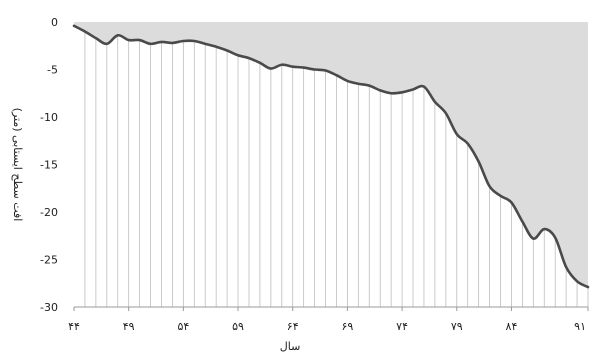 This screenshot has height=359, width=595. I want to click on y-tick-label: -30, so click(49, 307).